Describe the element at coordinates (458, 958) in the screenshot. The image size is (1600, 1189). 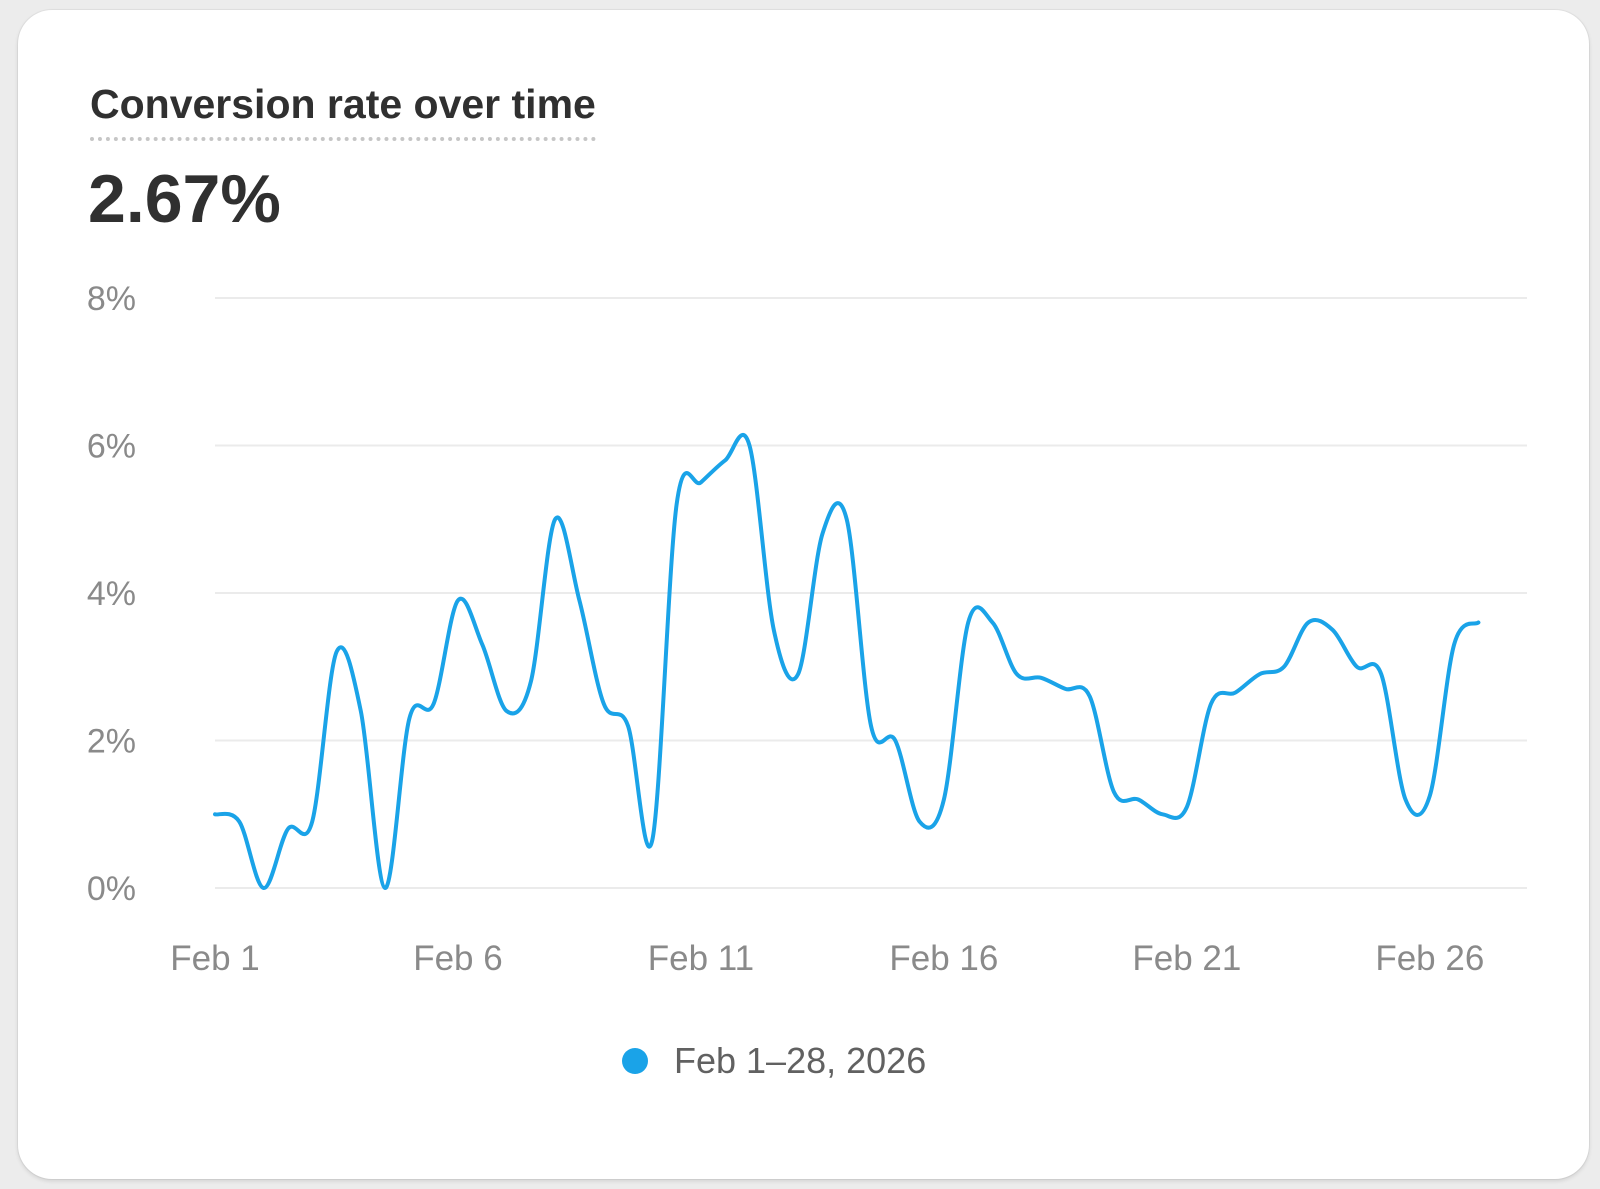
I see `x-tick-label: Feb 6` at that location.